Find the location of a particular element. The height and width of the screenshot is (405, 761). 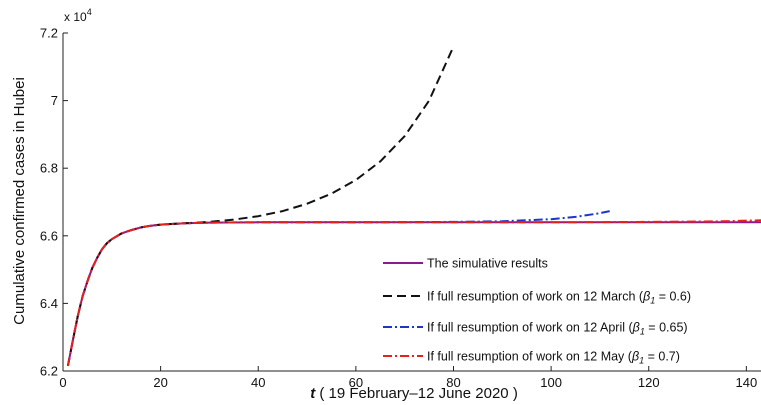

legend-beta-value: = 0.6) is located at coordinates (673, 297).